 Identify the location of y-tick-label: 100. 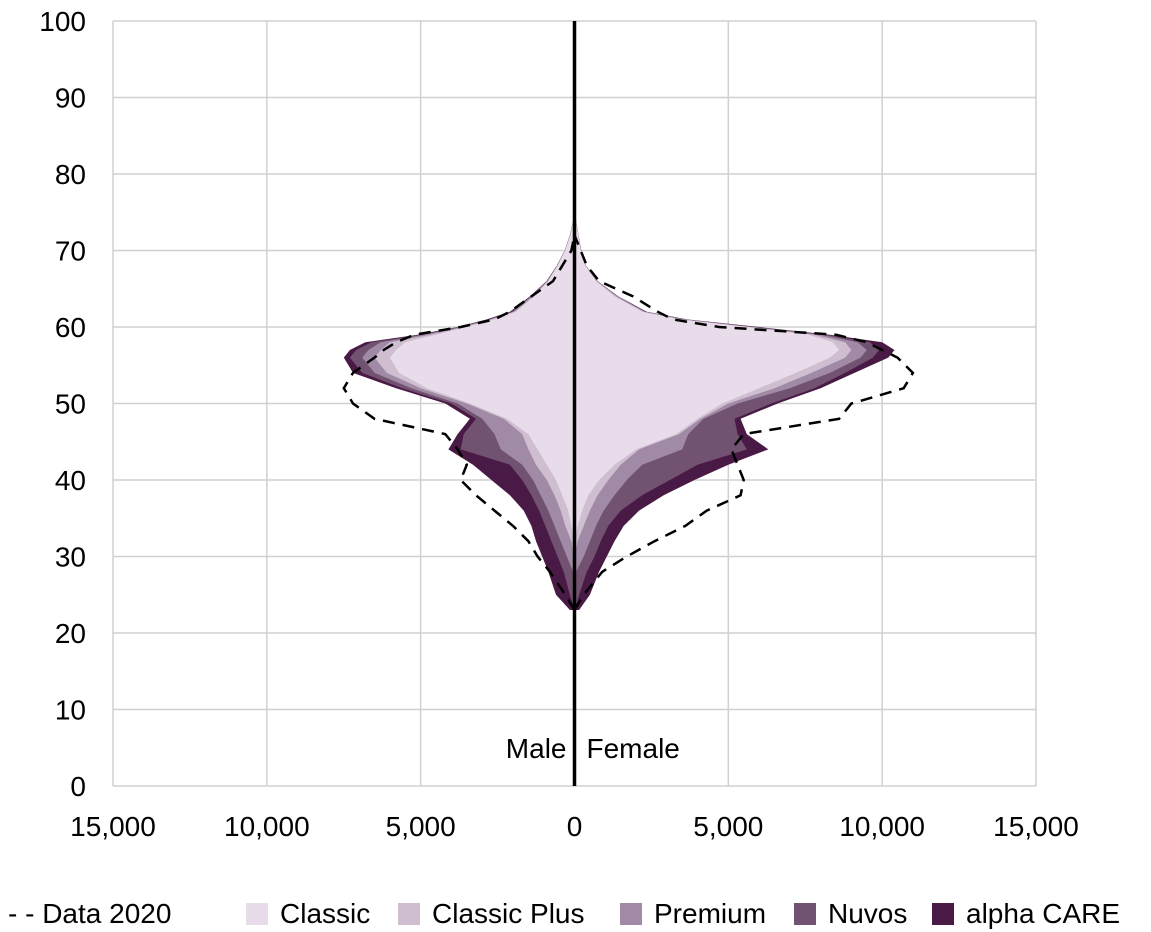
(62, 21).